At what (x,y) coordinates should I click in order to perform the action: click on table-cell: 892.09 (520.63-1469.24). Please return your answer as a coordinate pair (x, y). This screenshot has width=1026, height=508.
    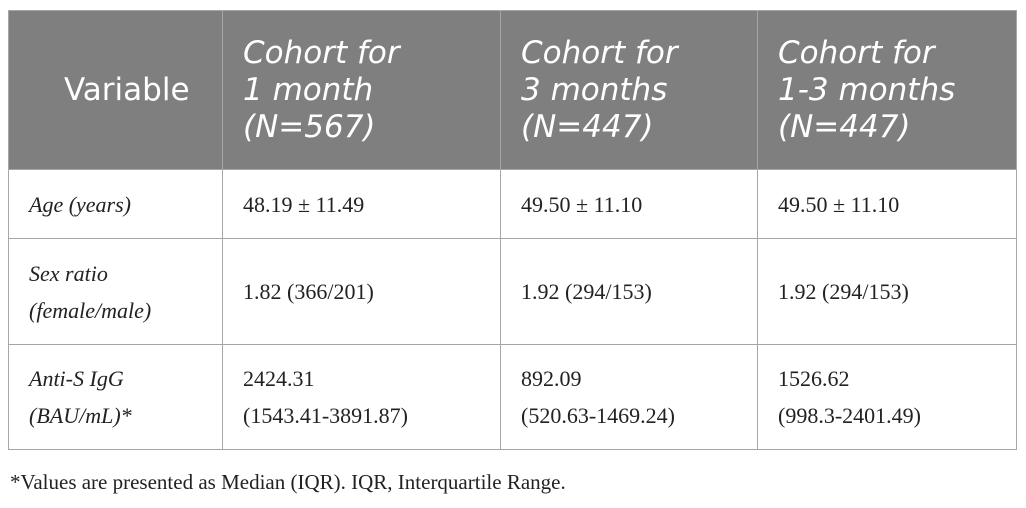
    Looking at the image, I should click on (629, 397).